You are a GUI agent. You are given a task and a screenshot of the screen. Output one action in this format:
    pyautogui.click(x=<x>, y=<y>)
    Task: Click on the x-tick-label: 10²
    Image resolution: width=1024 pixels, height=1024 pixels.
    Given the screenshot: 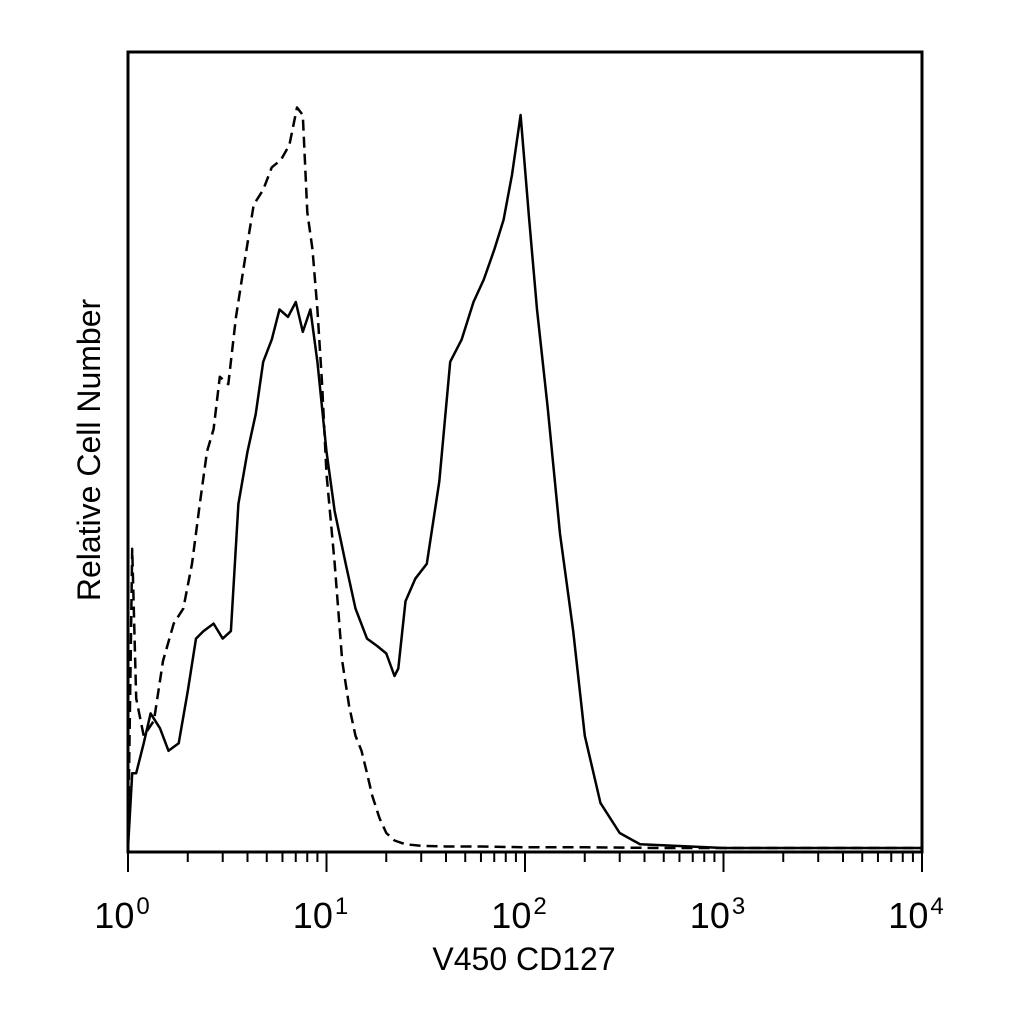 What is the action you would take?
    pyautogui.click(x=518, y=914)
    